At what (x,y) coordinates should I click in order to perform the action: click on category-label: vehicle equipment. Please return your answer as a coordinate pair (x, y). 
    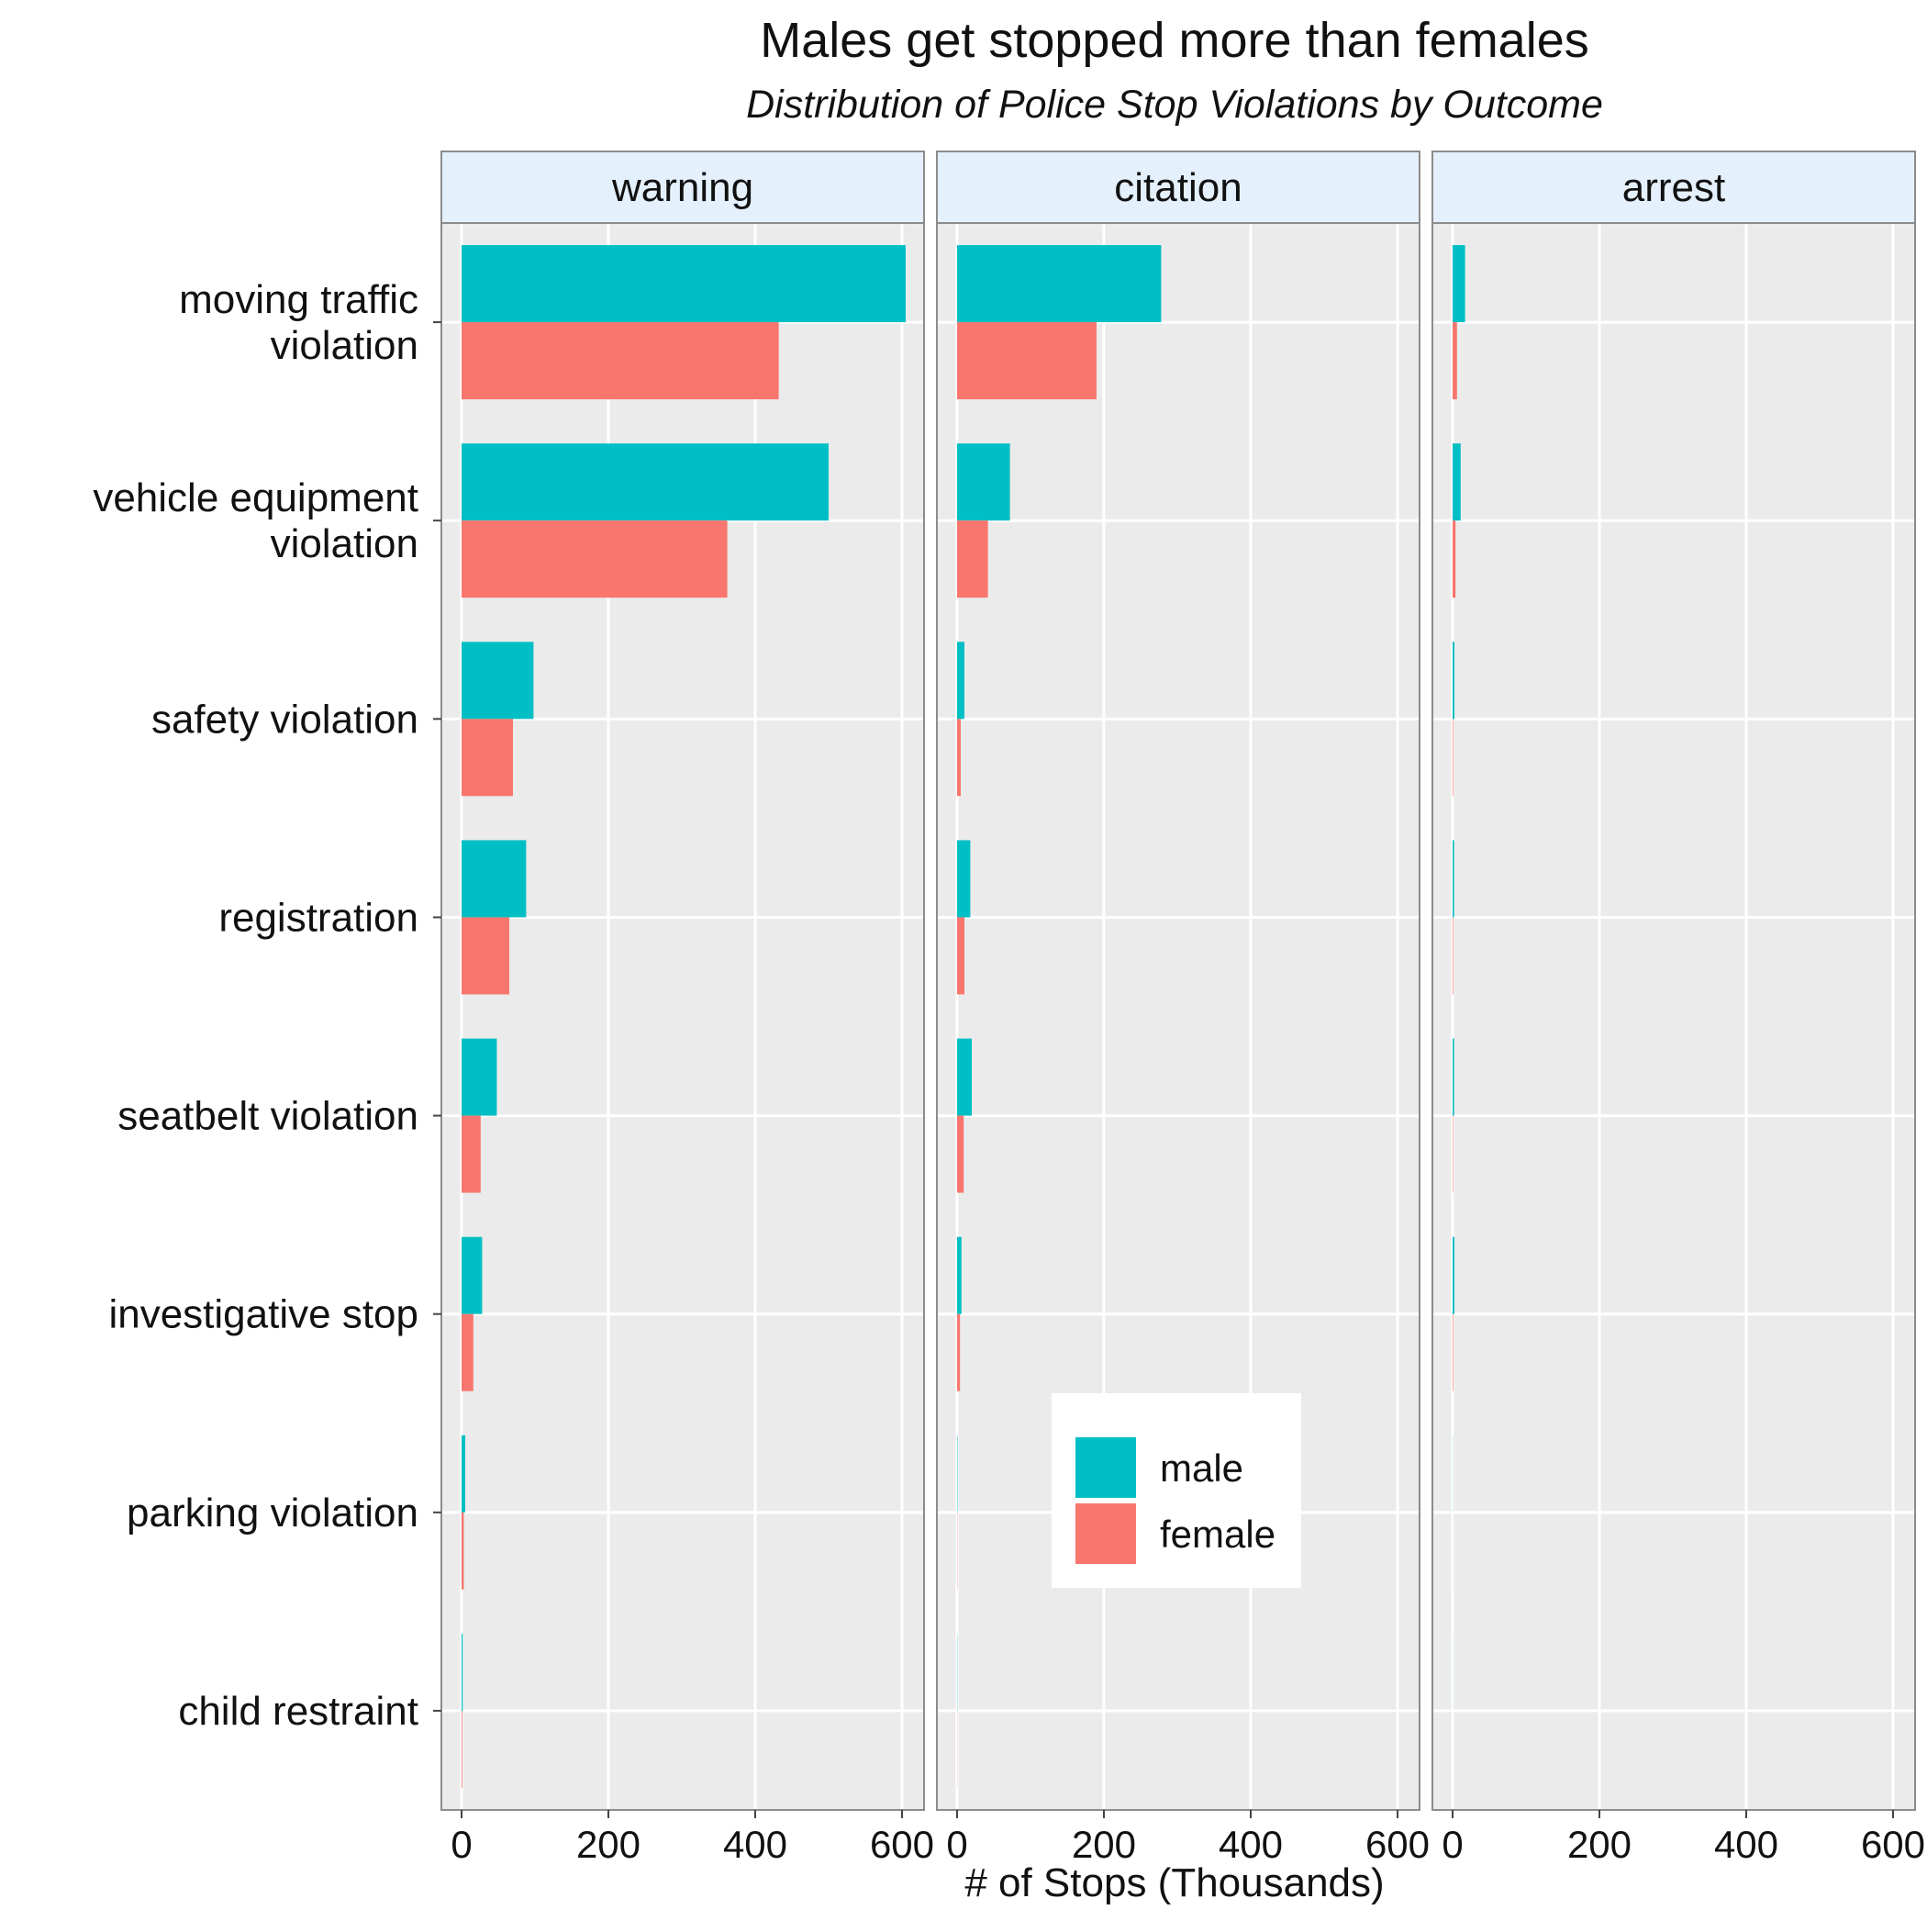
    Looking at the image, I should click on (255, 497).